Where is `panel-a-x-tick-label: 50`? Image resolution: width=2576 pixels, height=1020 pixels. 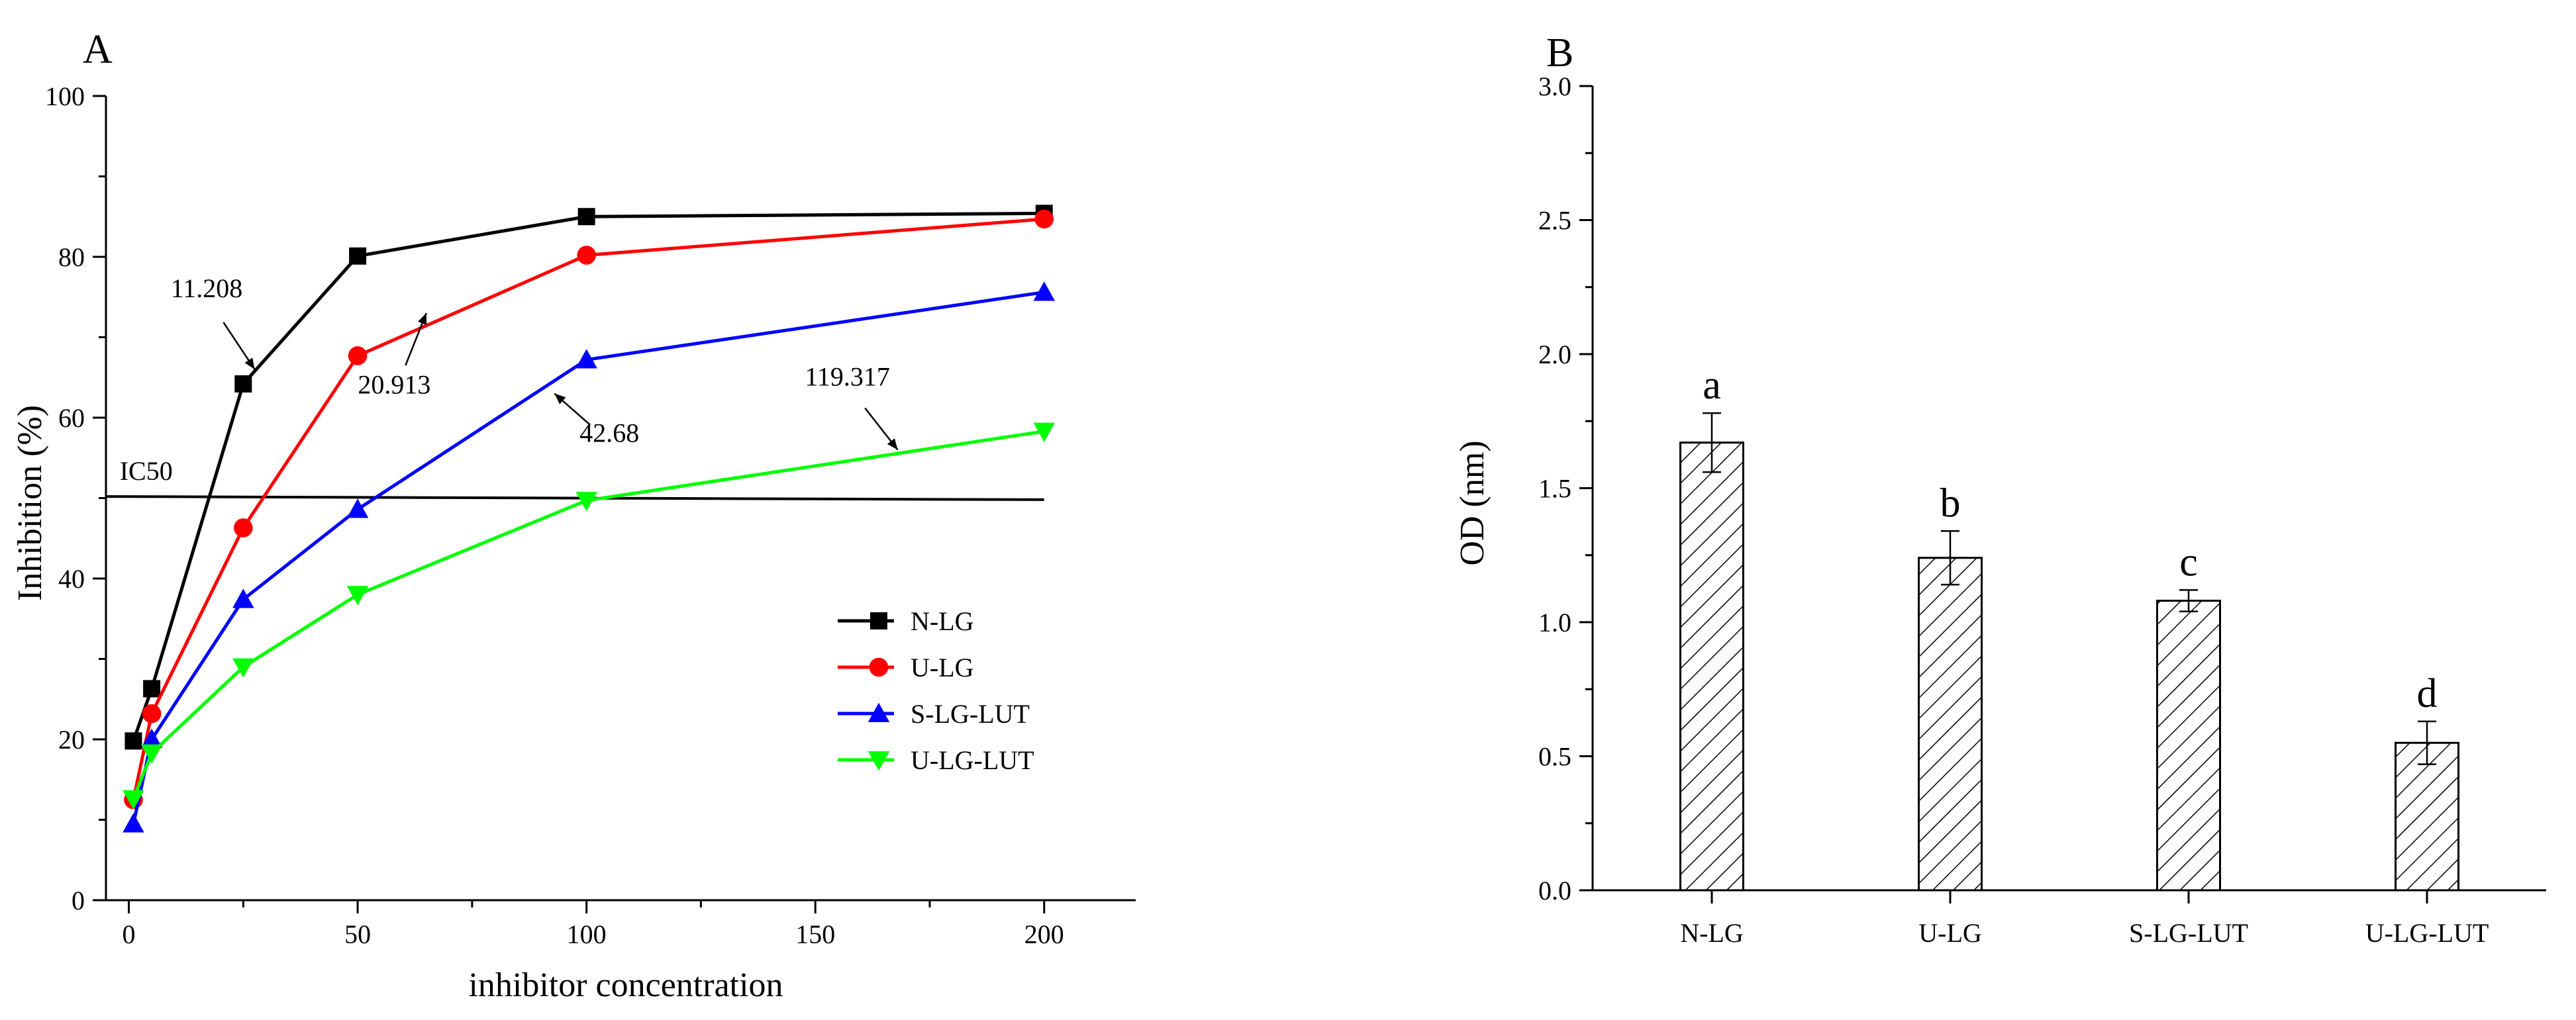 panel-a-x-tick-label: 50 is located at coordinates (357, 934).